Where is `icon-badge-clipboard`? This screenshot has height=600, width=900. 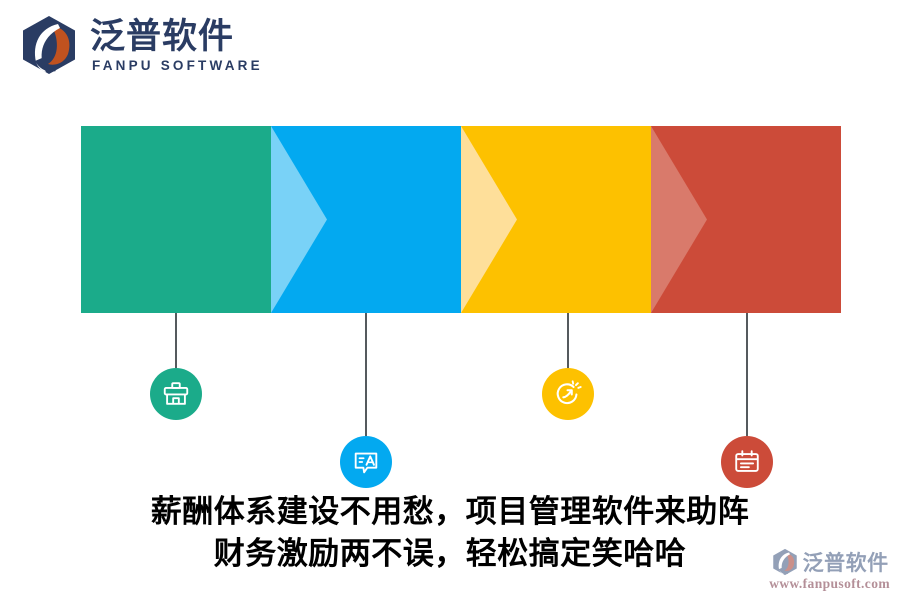 icon-badge-clipboard is located at coordinates (747, 462).